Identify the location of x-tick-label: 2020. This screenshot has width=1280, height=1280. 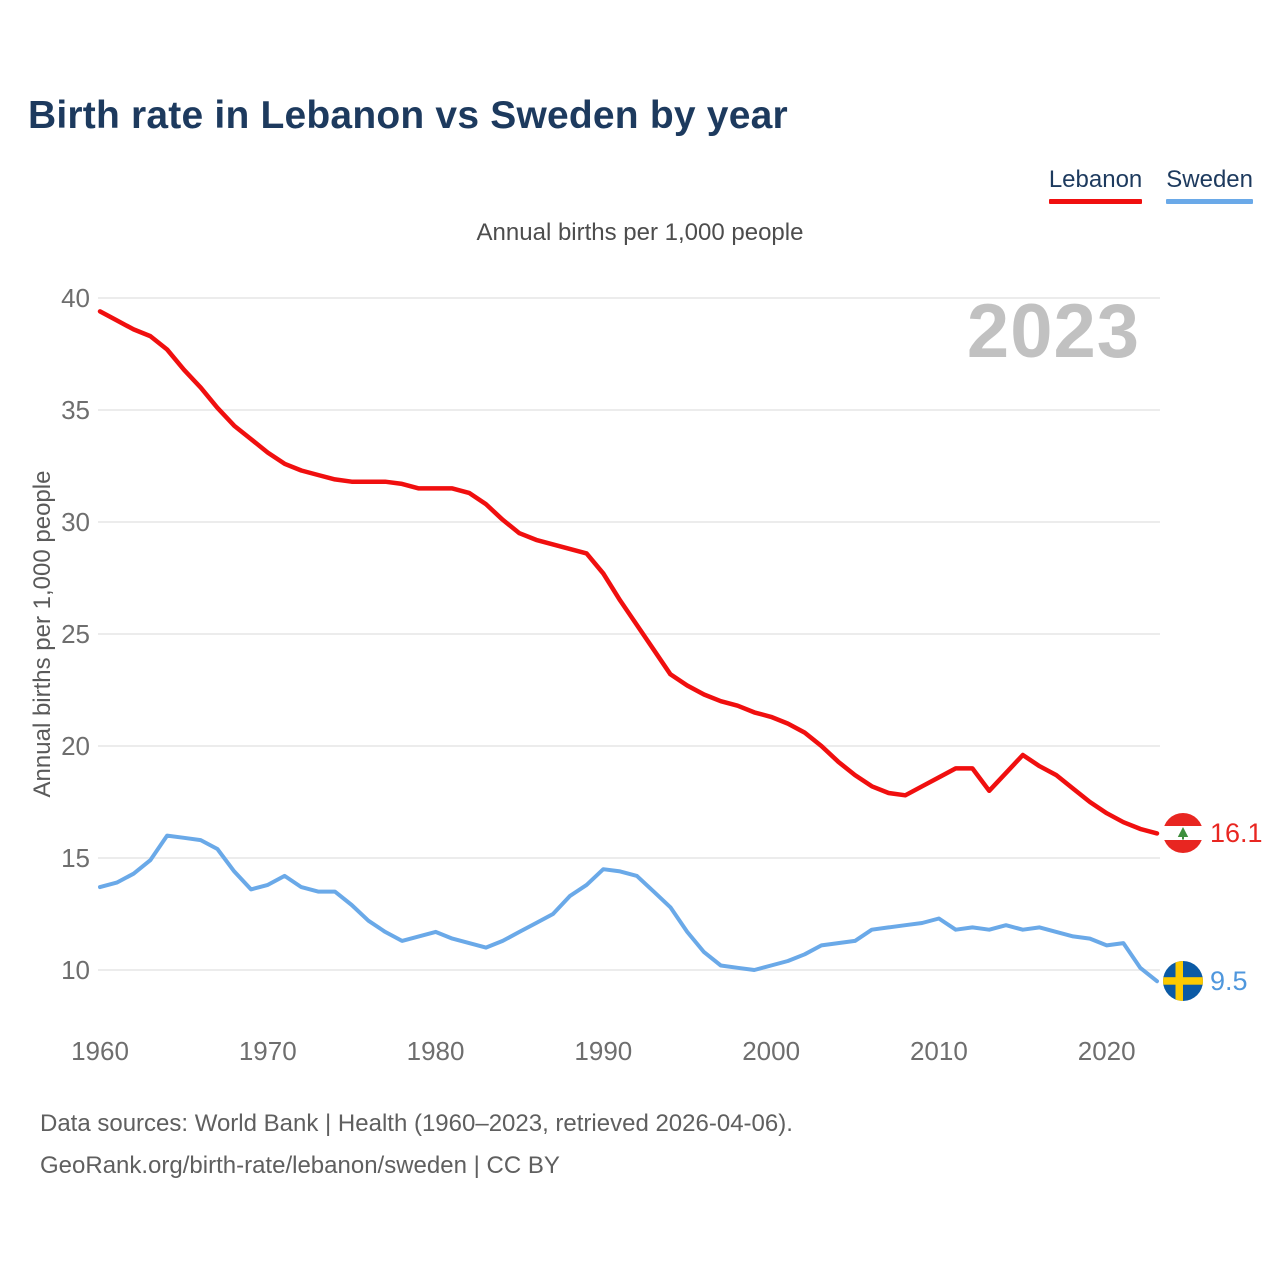
(1106, 1051).